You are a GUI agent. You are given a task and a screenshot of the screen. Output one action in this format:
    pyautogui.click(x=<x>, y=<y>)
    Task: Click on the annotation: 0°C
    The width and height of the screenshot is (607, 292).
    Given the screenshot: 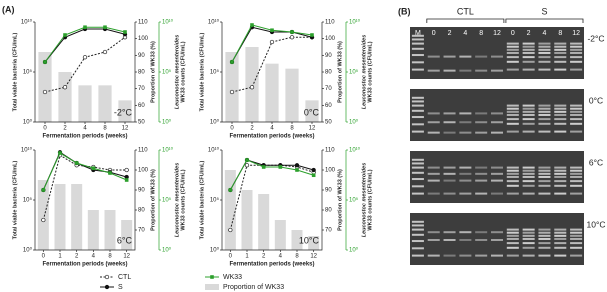 What is the action you would take?
    pyautogui.click(x=312, y=112)
    